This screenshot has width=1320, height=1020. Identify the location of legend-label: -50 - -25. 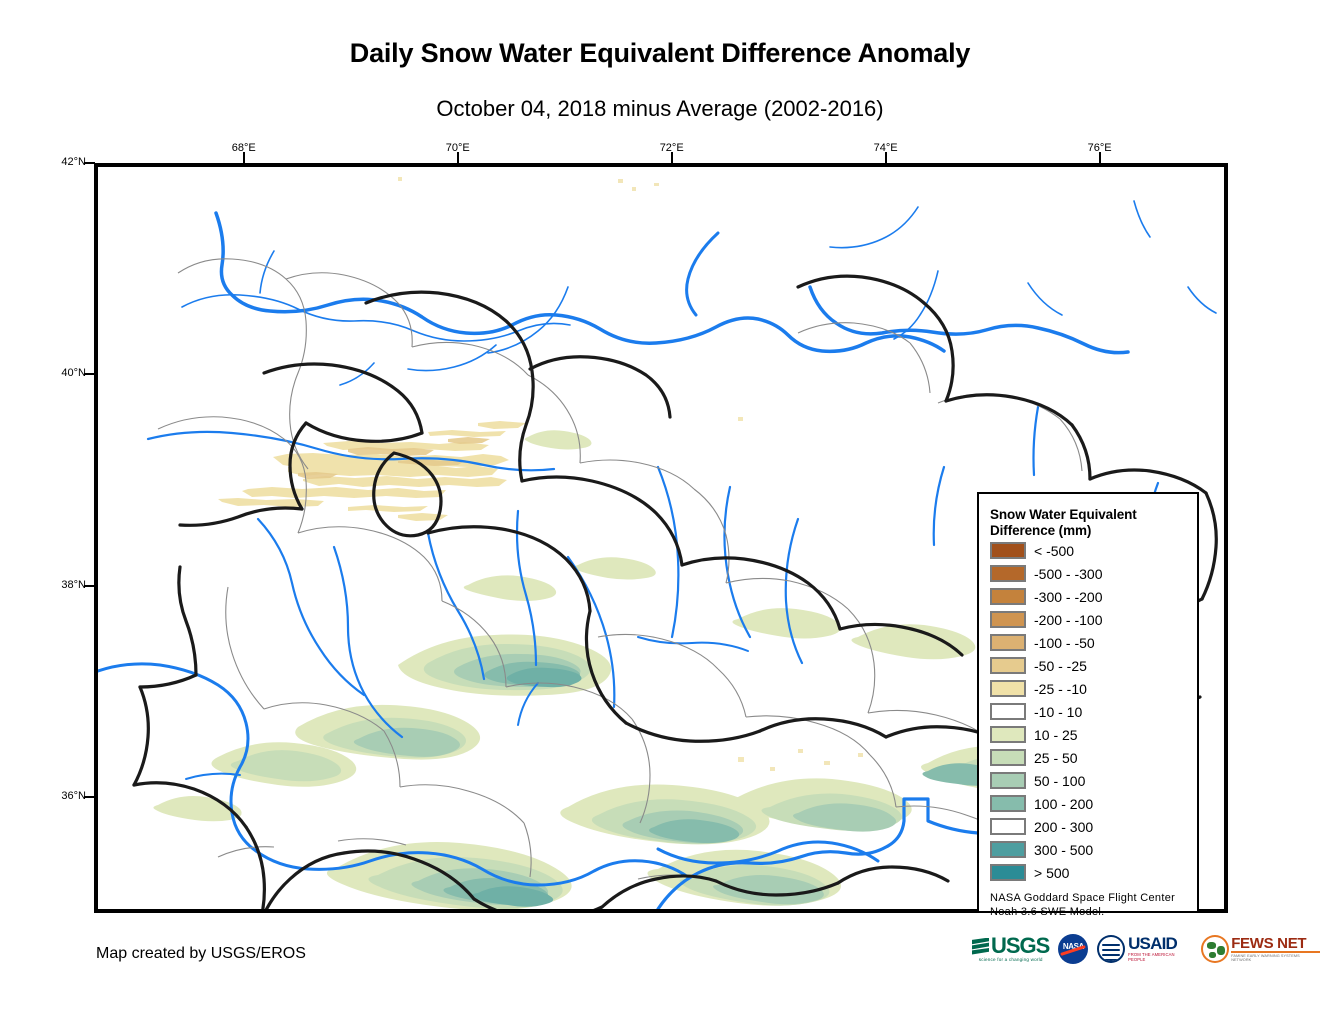
(1060, 665).